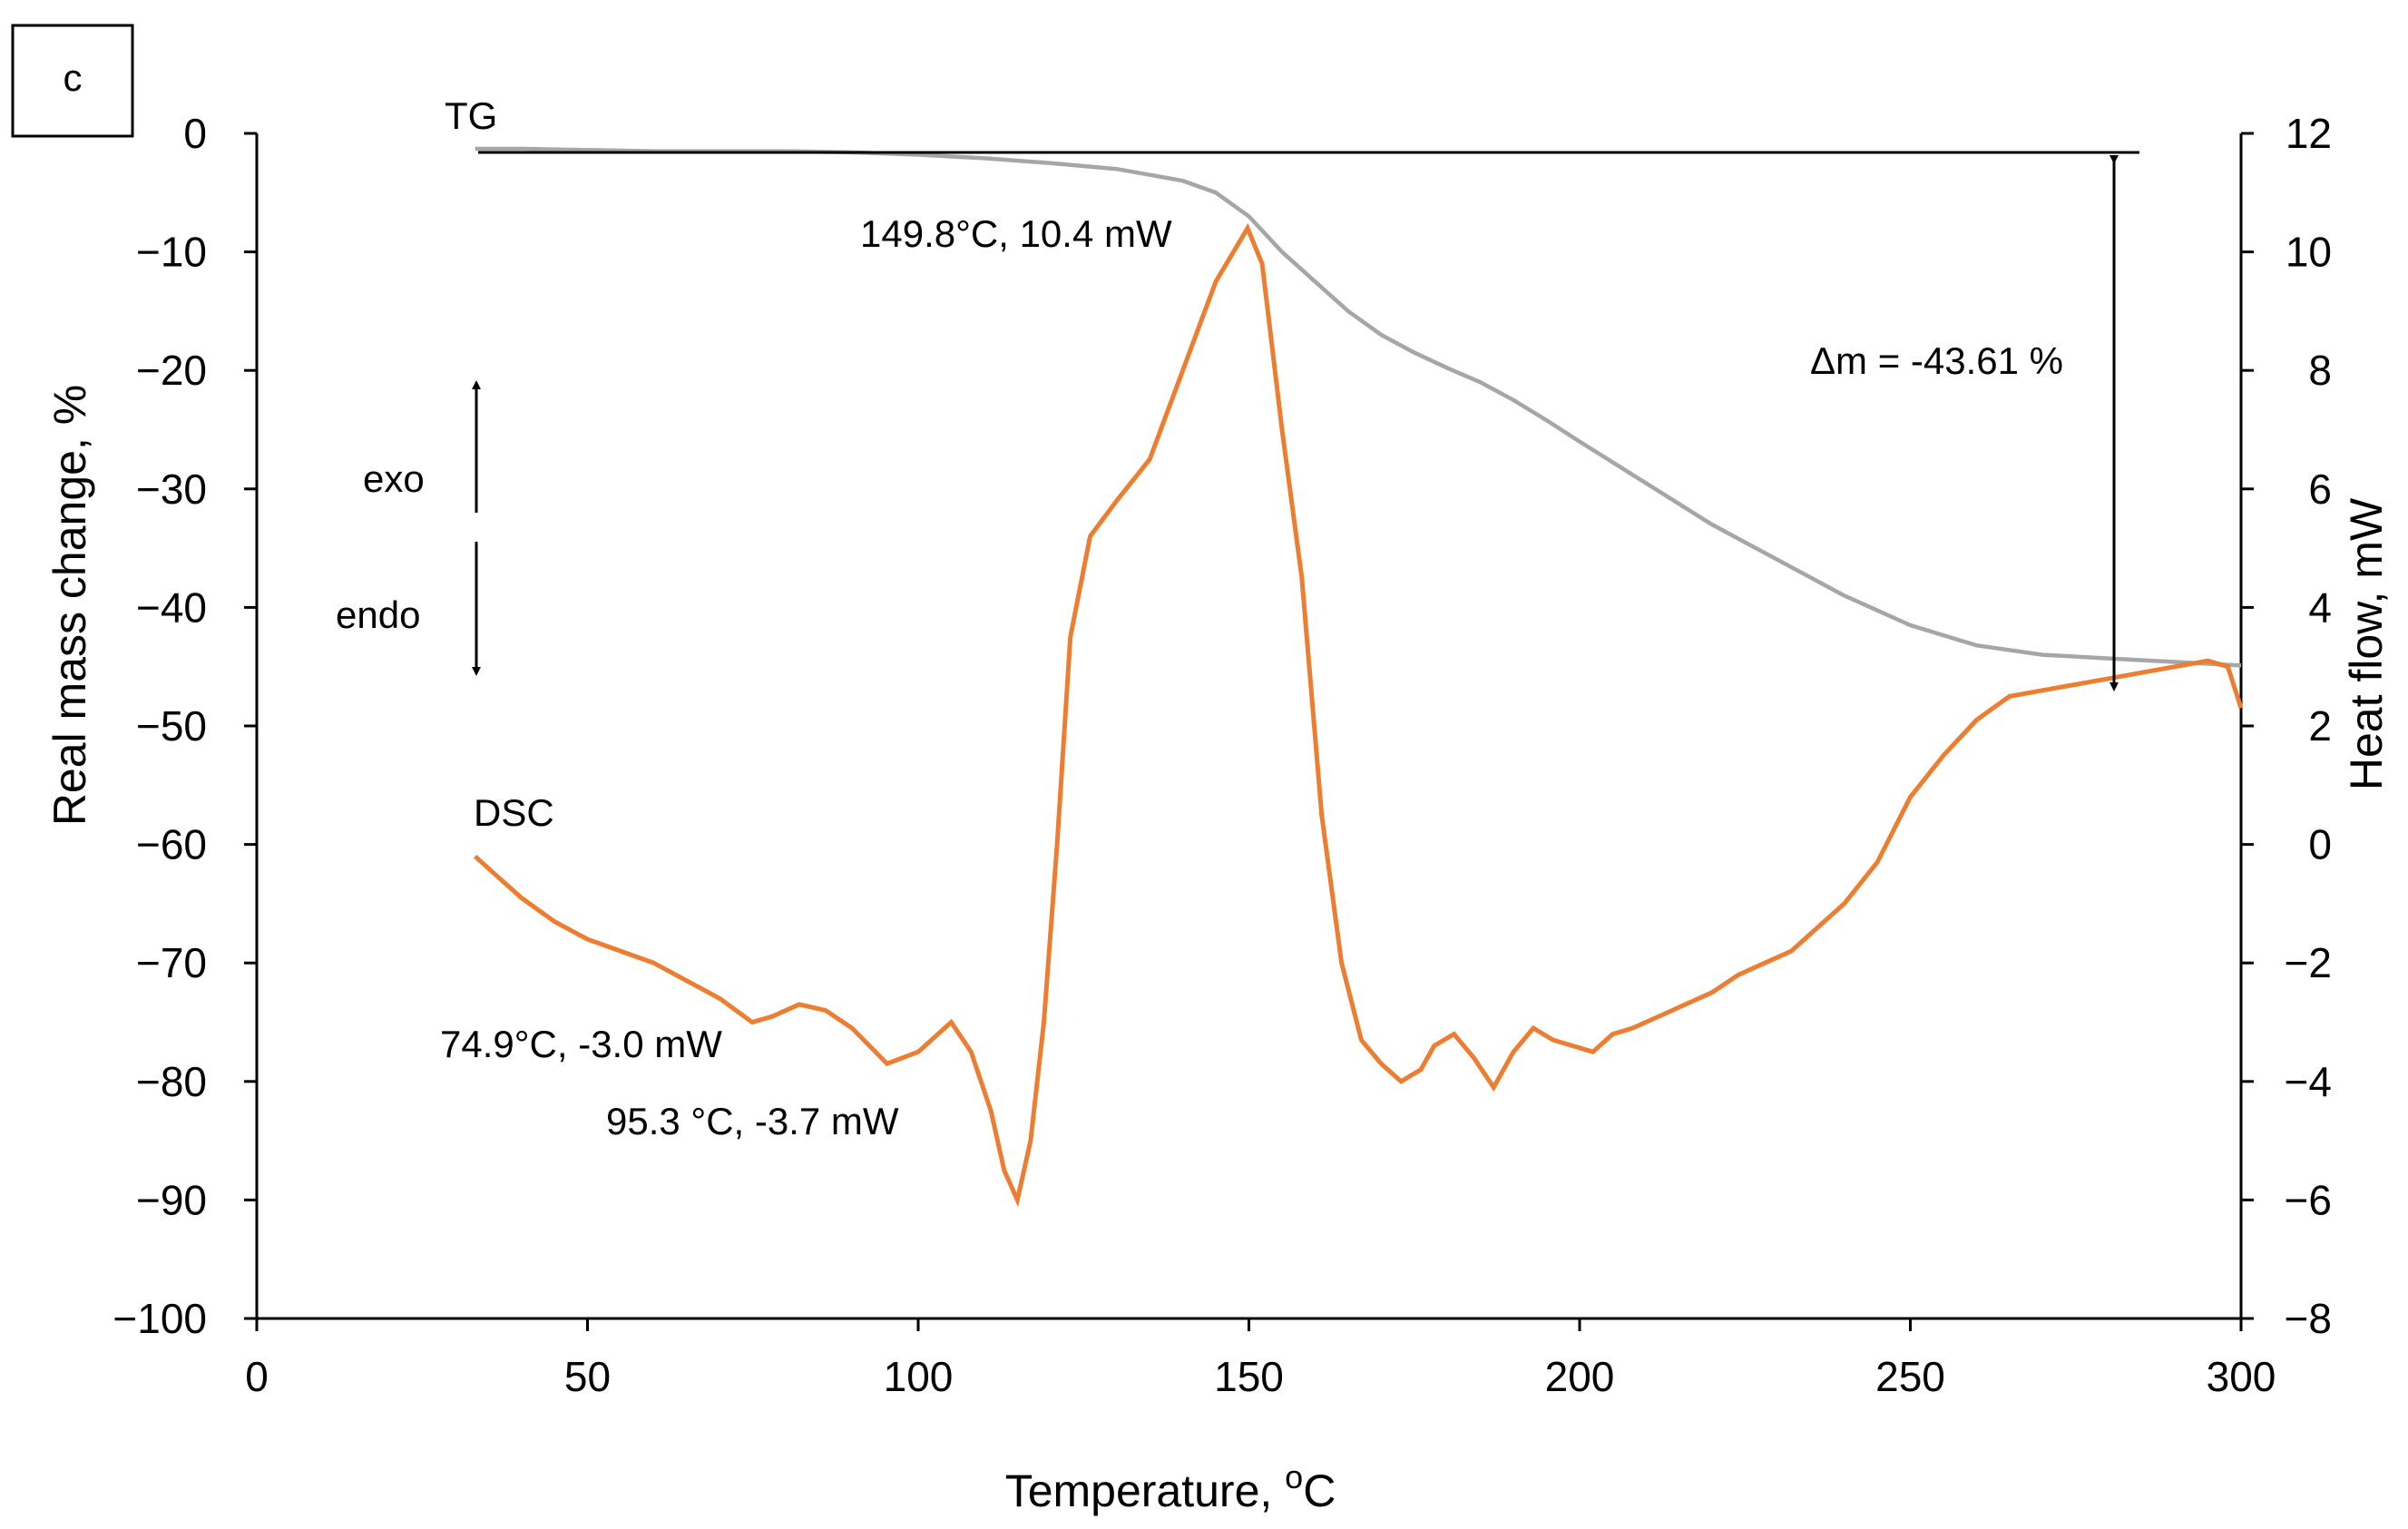 The width and height of the screenshot is (2408, 1529). What do you see at coordinates (2242, 1376) in the screenshot?
I see `x-tick-label: 300` at bounding box center [2242, 1376].